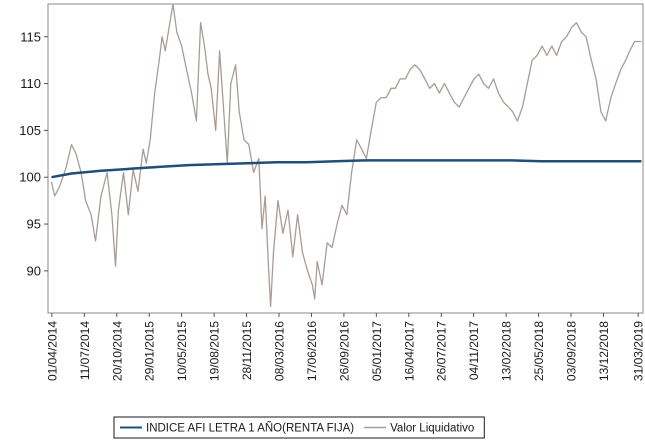  Describe the element at coordinates (215, 351) in the screenshot. I see `x-tick-label: 19/08/2015` at that location.